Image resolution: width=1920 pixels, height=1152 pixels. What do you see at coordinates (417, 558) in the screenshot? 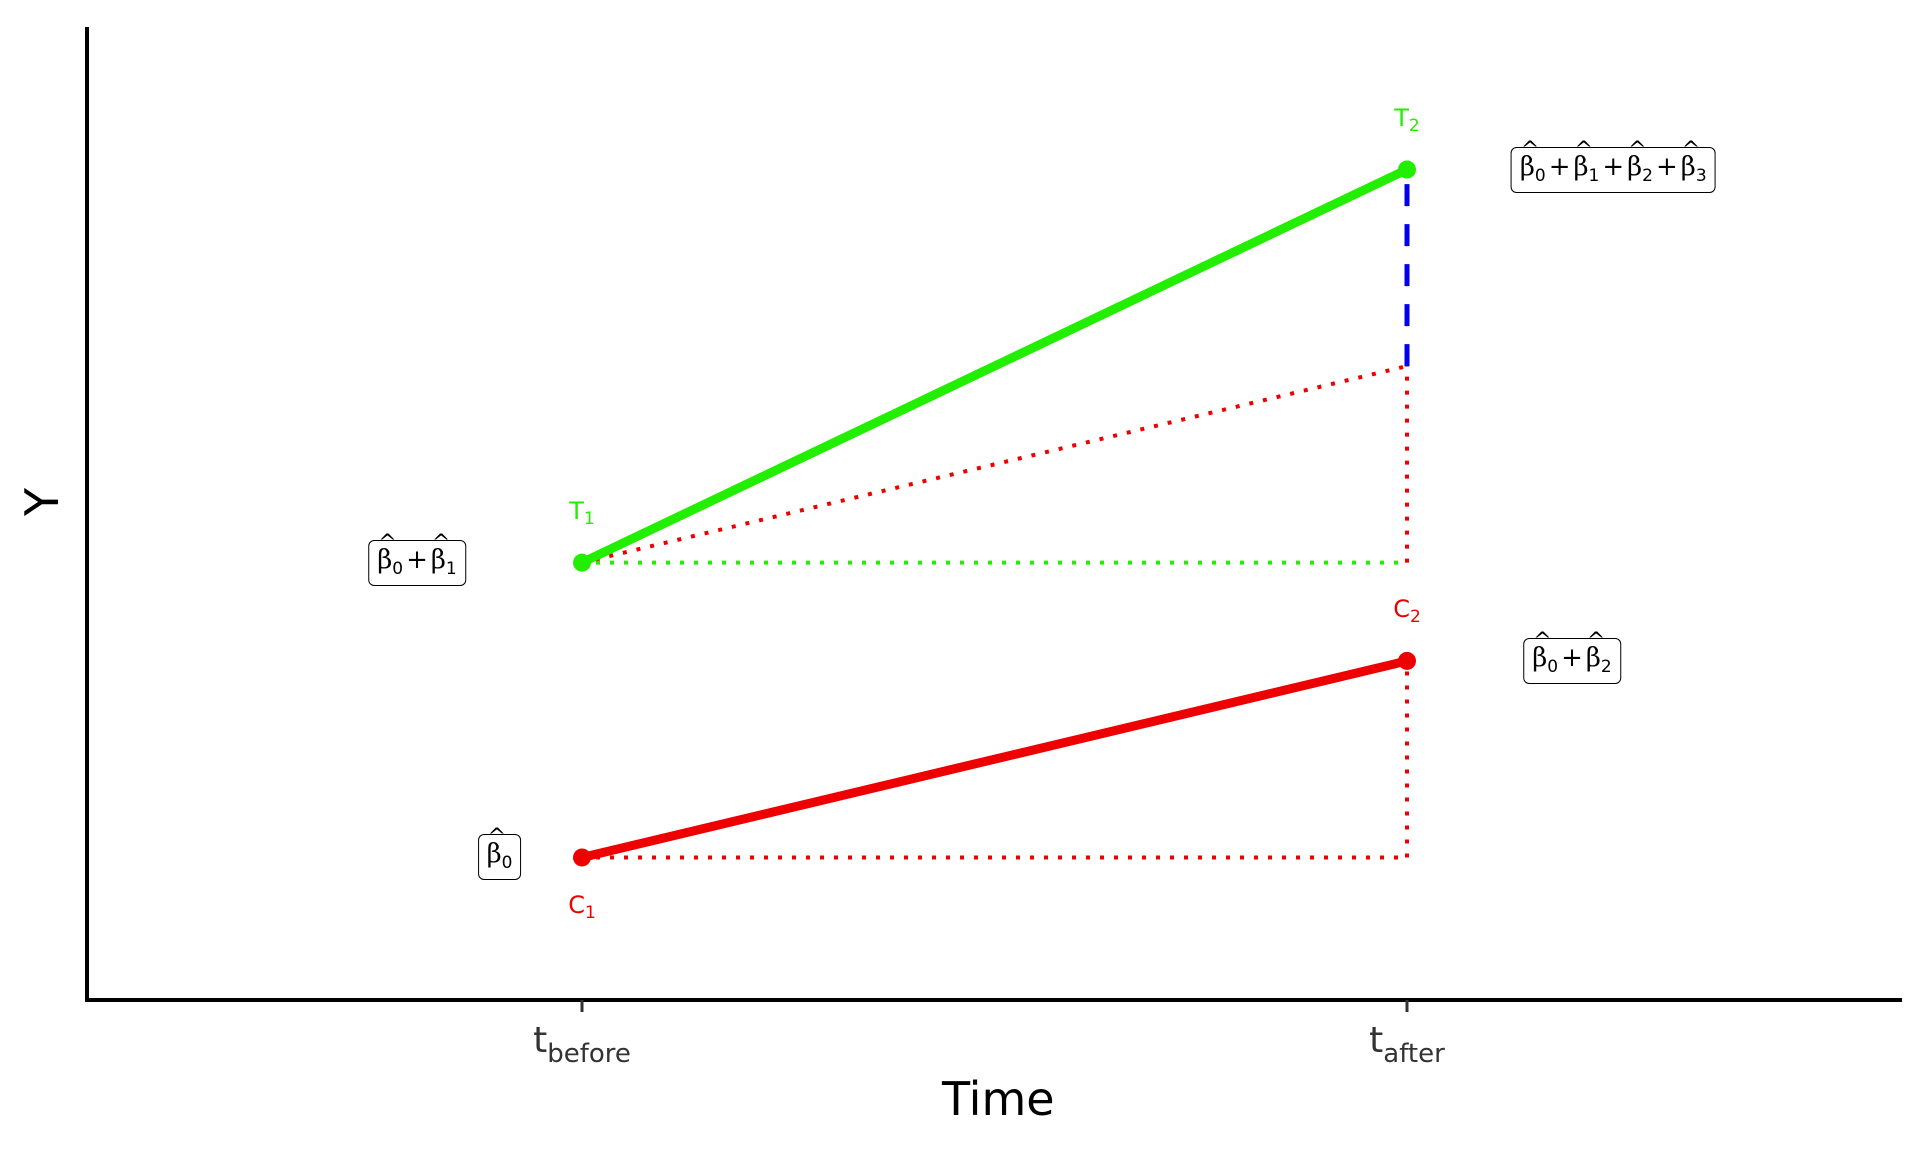
I see `coefficient-annotation: ^ β0 + ^ β1` at bounding box center [417, 558].